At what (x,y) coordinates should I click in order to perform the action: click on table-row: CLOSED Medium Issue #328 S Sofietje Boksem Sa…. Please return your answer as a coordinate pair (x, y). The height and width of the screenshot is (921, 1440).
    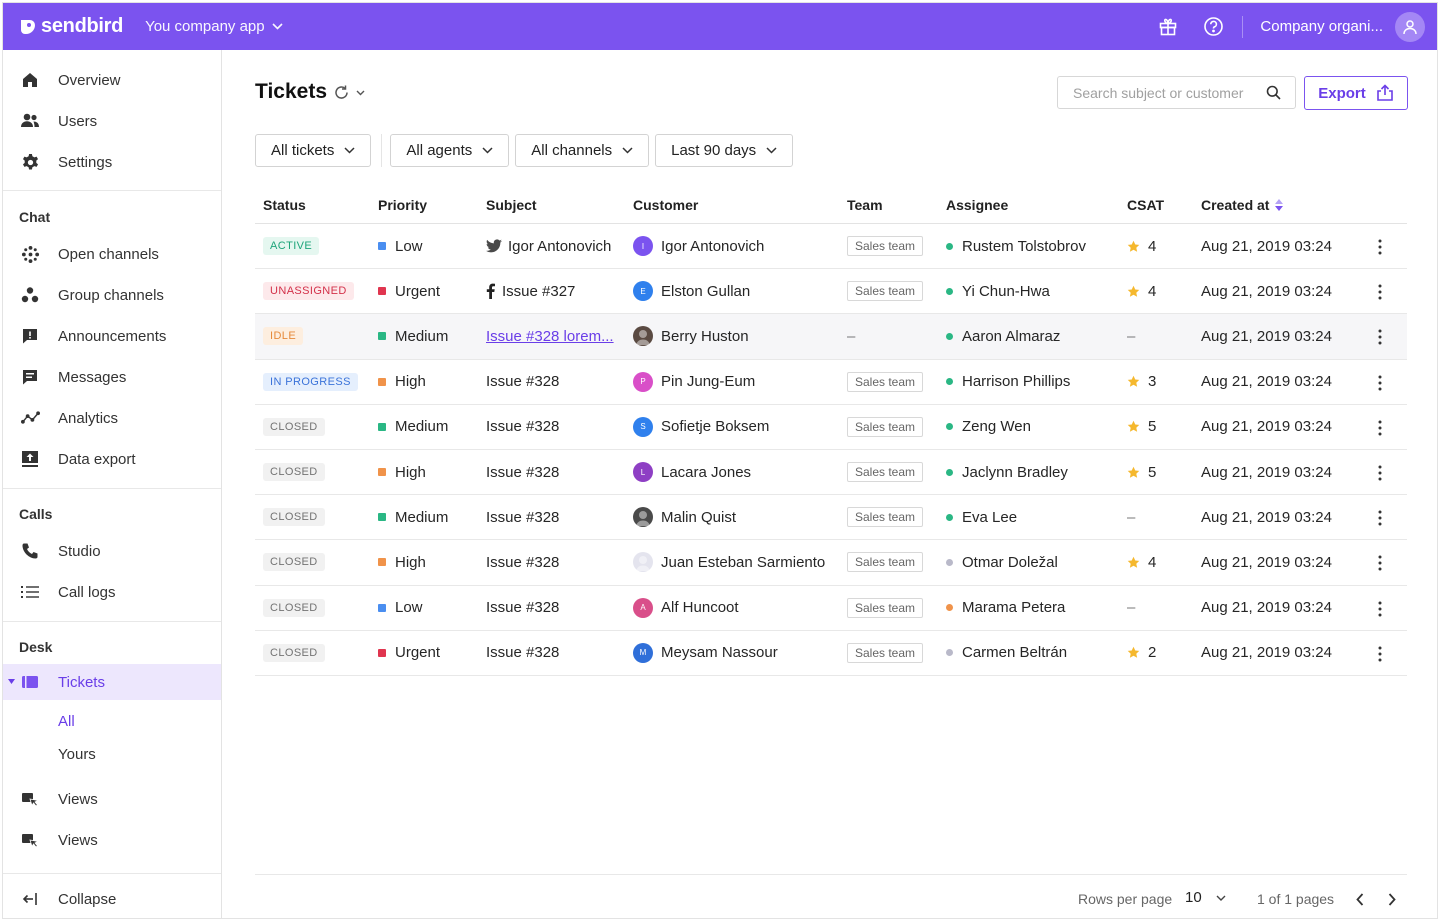
    Looking at the image, I should click on (831, 427).